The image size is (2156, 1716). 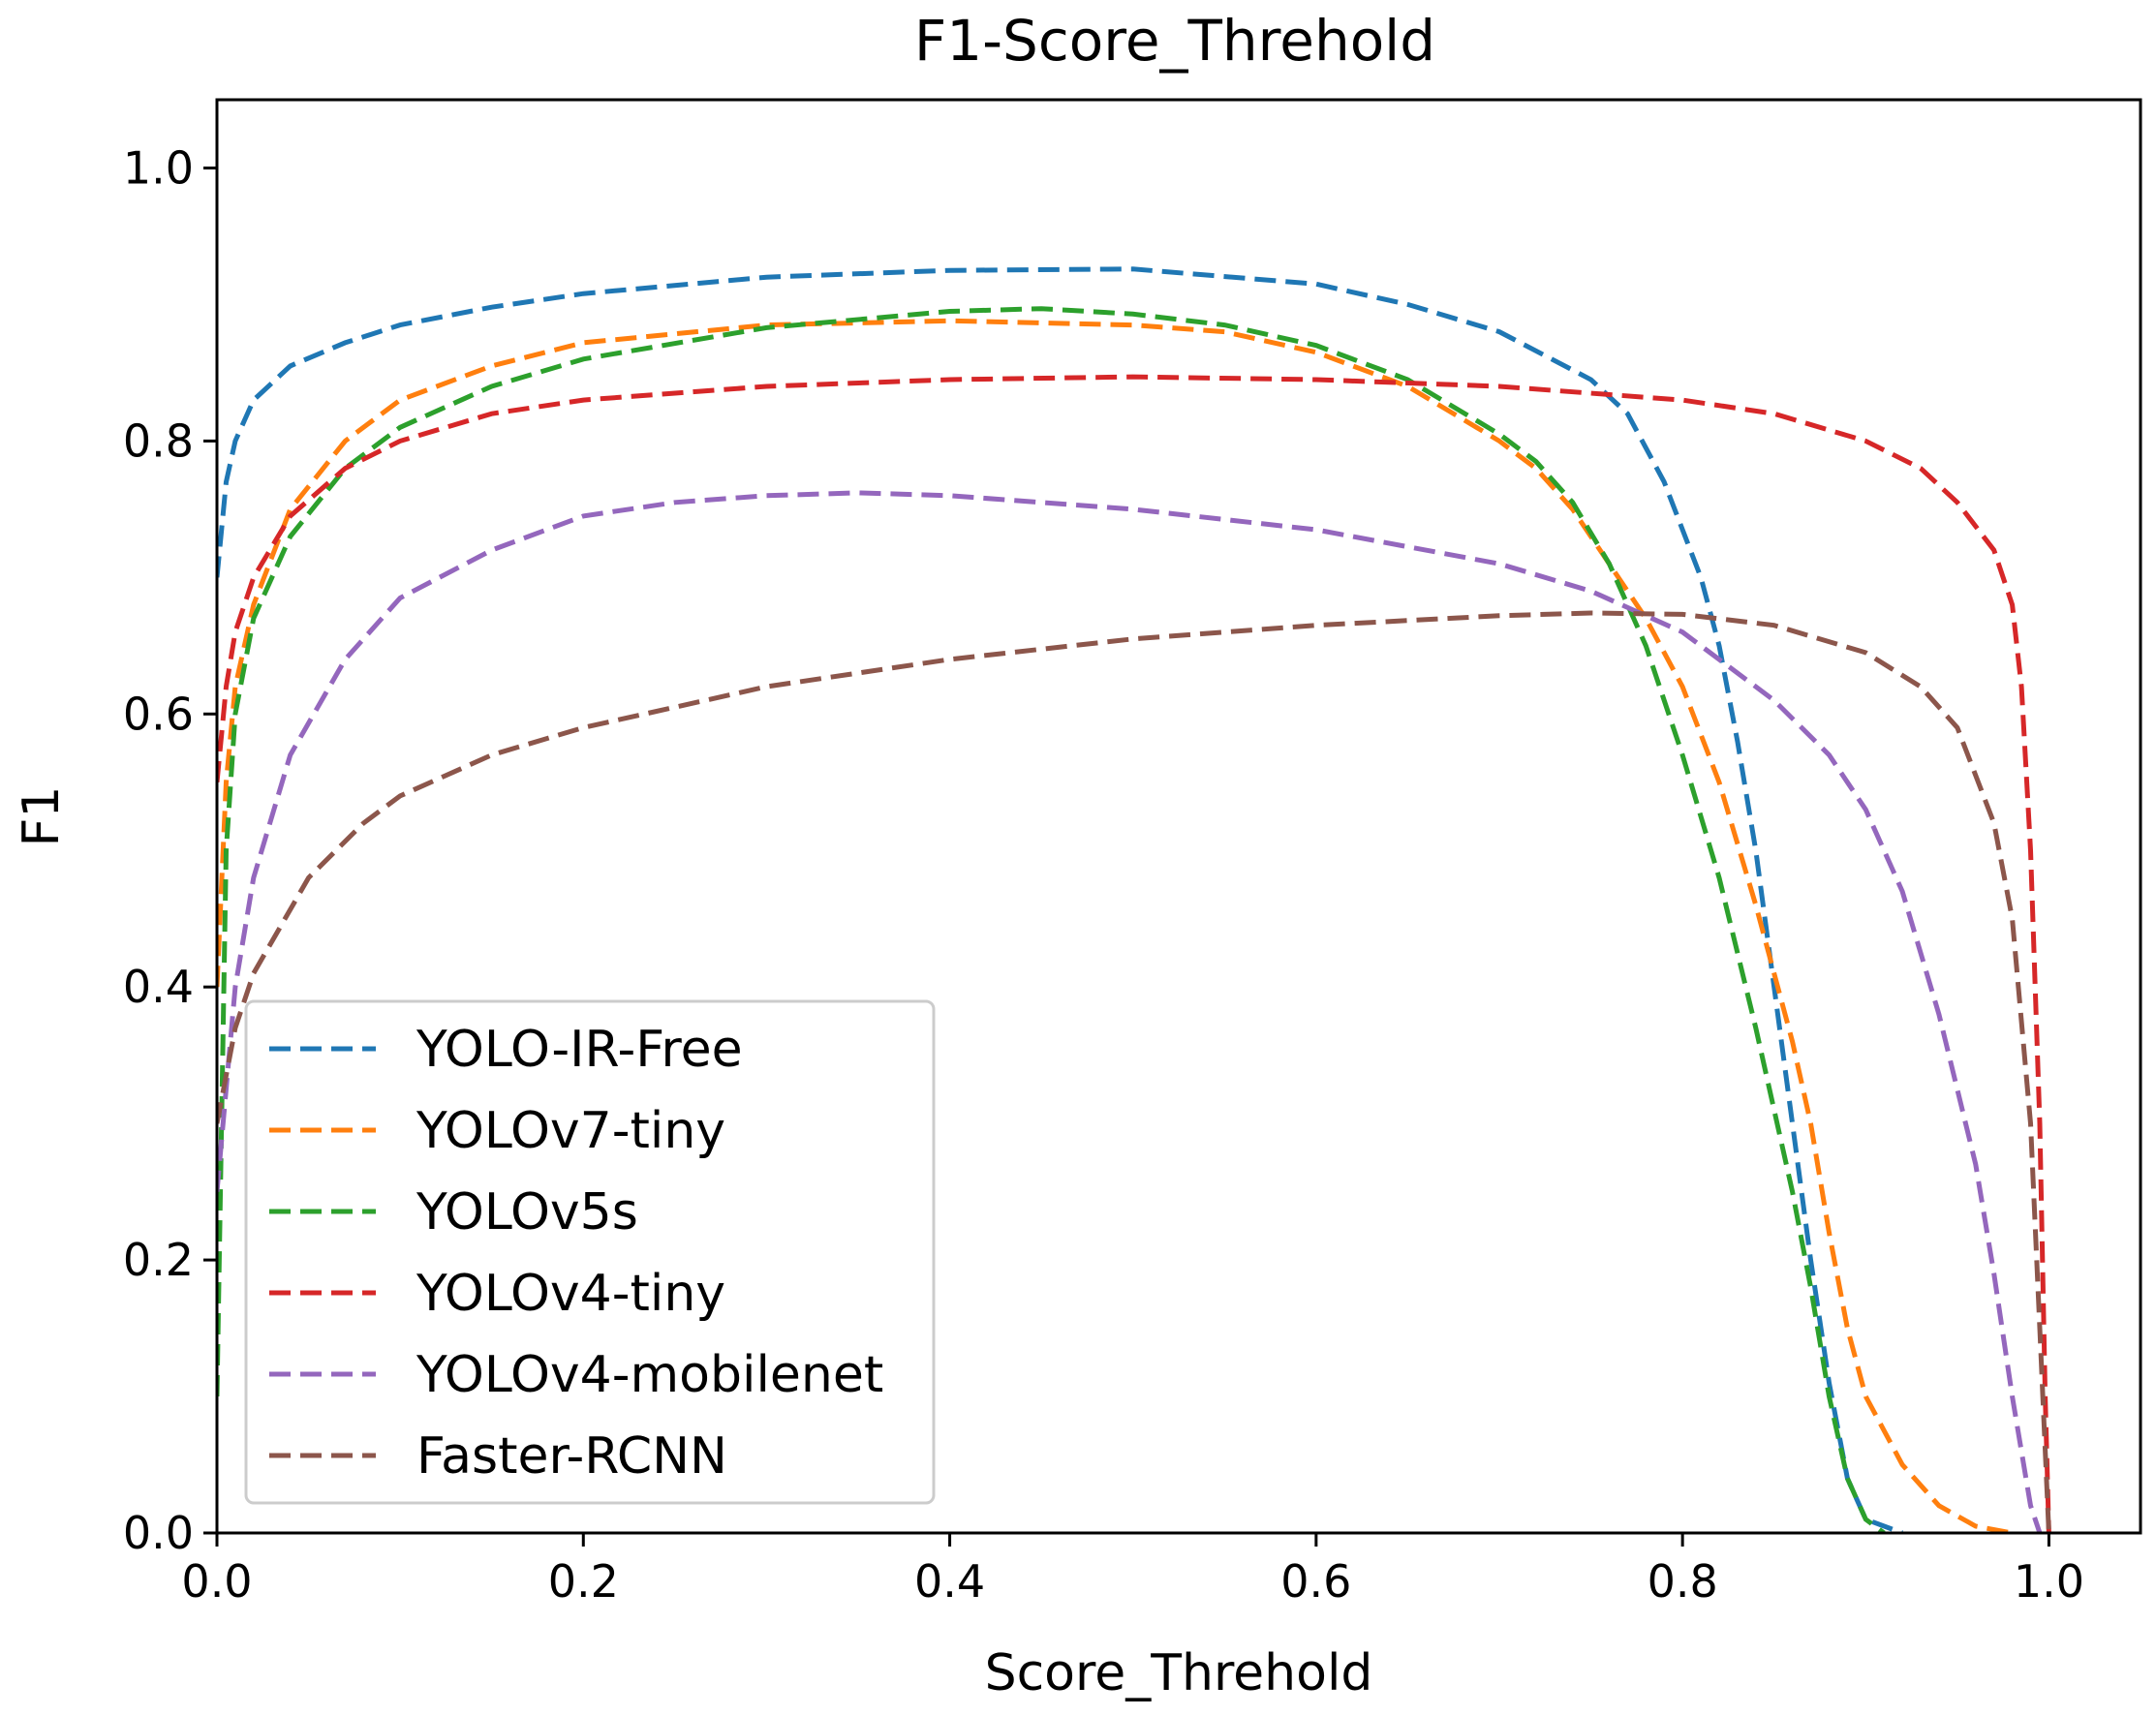 What do you see at coordinates (217, 1581) in the screenshot?
I see `x-tick-label: 0.0` at bounding box center [217, 1581].